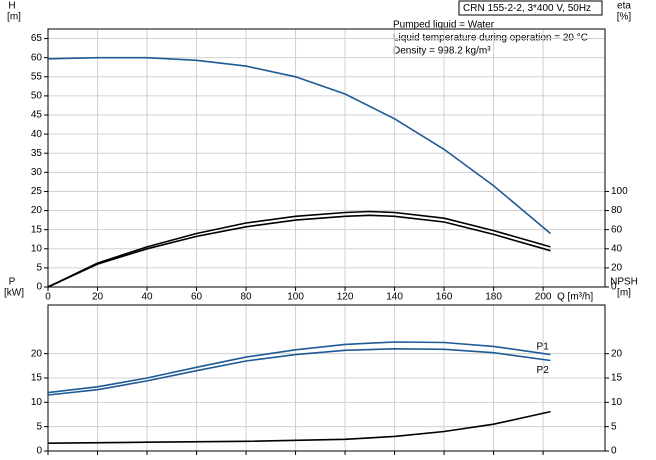  What do you see at coordinates (617, 378) in the screenshot?
I see `y2-tick-label: 15` at bounding box center [617, 378].